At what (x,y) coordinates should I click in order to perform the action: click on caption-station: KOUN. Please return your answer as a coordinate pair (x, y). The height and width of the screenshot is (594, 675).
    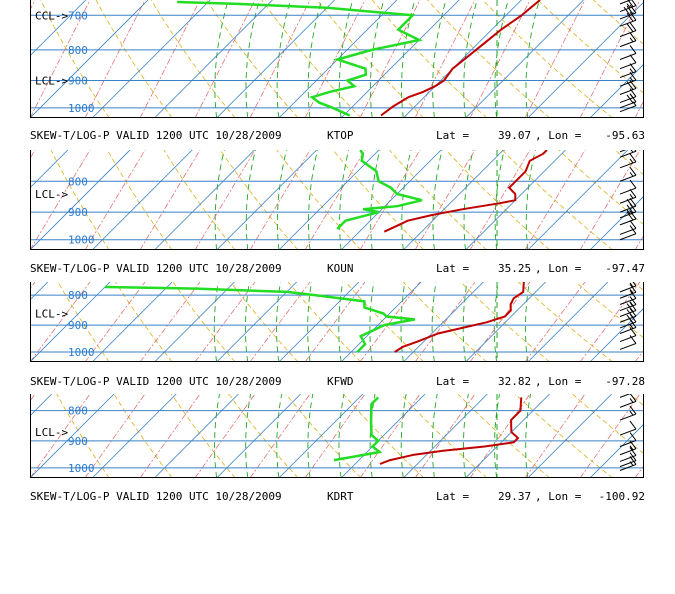
    Looking at the image, I should click on (340, 268).